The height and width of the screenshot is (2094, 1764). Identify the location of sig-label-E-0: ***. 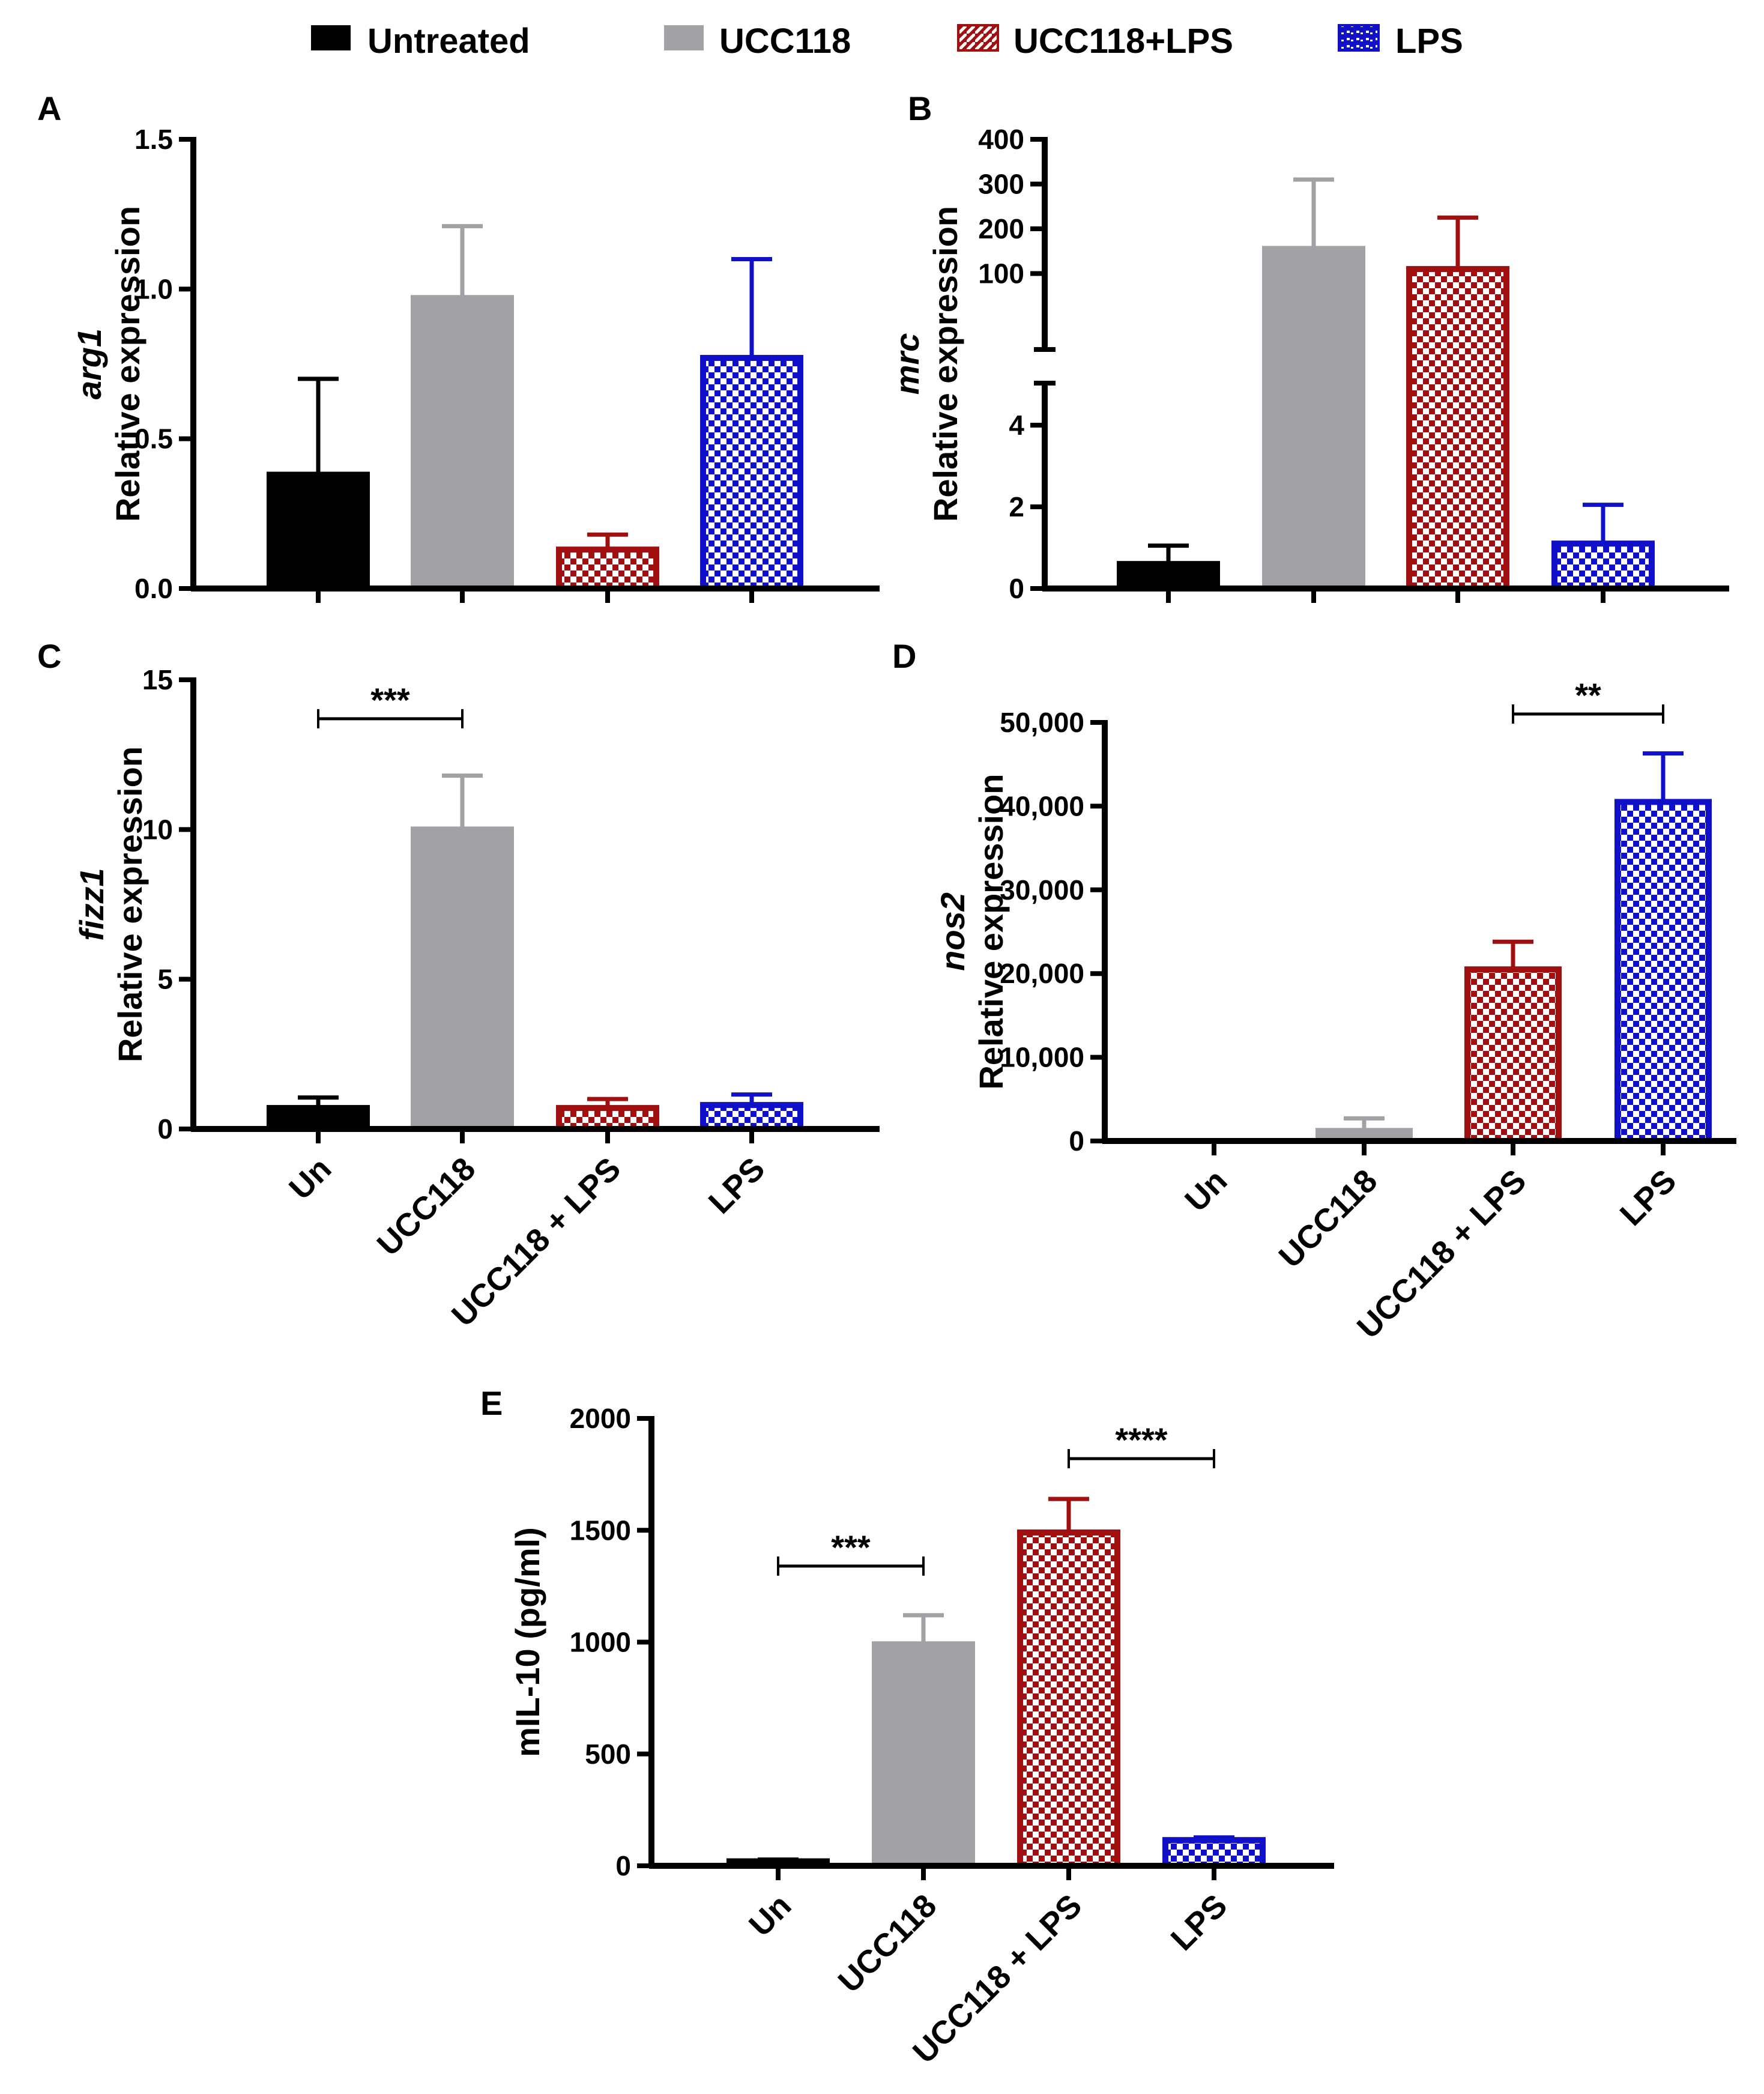
(851, 1547).